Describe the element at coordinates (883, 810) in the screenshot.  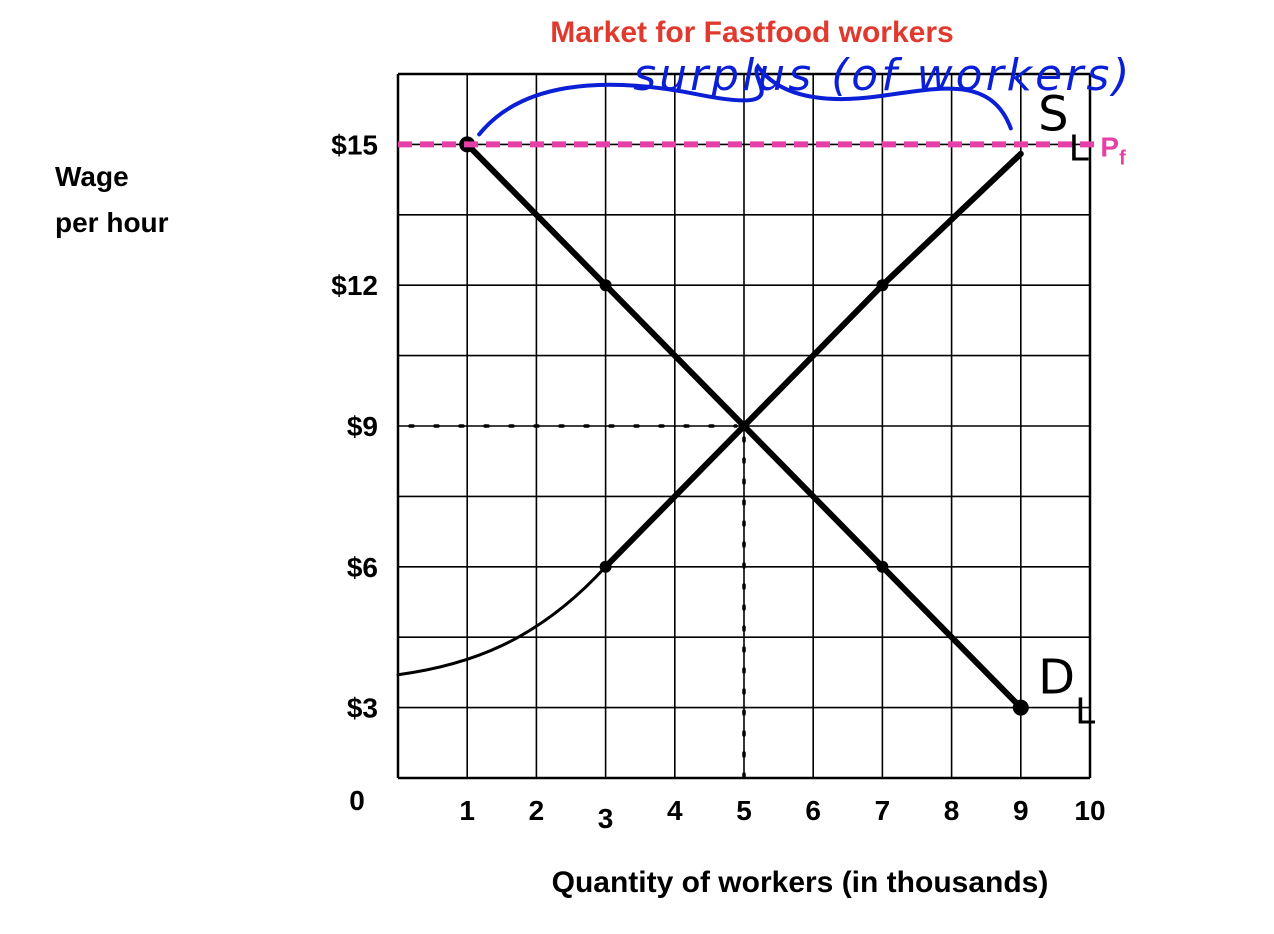
I see `x-tick-label: 7` at that location.